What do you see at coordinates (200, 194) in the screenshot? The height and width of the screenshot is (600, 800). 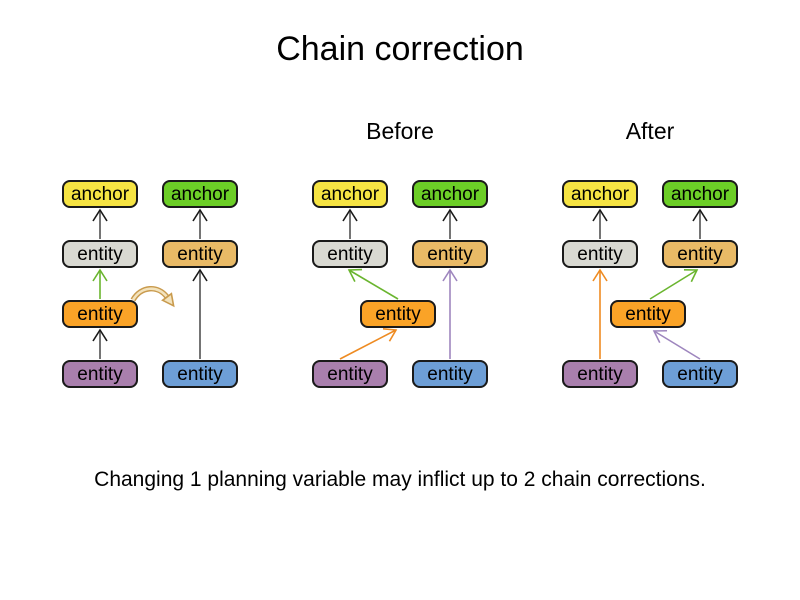 I see `initial-right-anchor: anchor` at bounding box center [200, 194].